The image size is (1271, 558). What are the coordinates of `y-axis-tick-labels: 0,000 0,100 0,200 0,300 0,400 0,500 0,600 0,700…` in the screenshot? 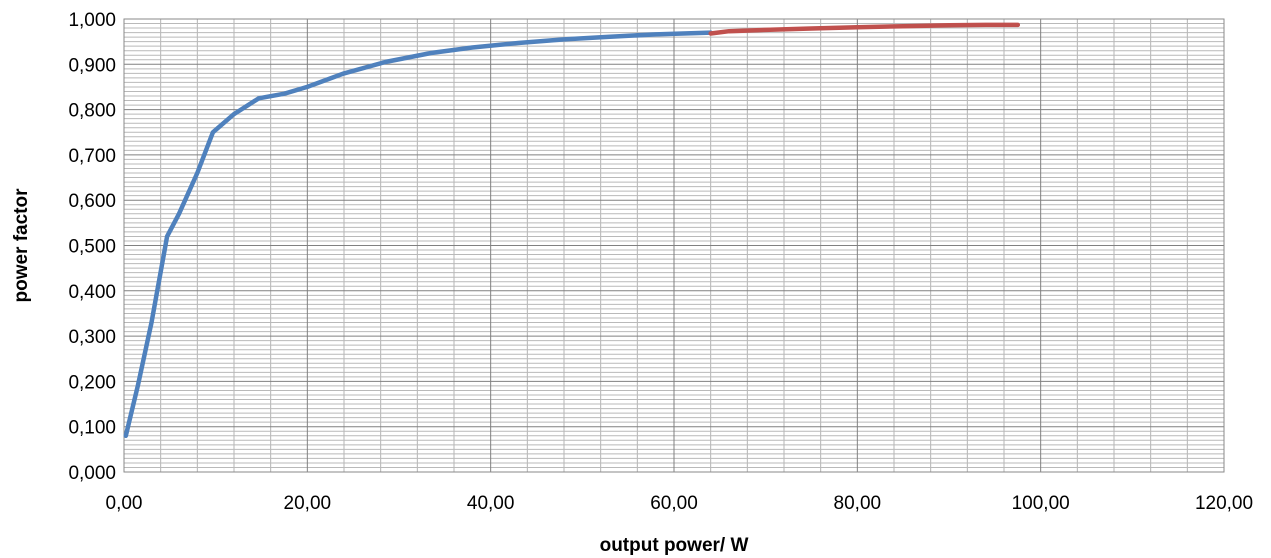 It's located at (92, 247).